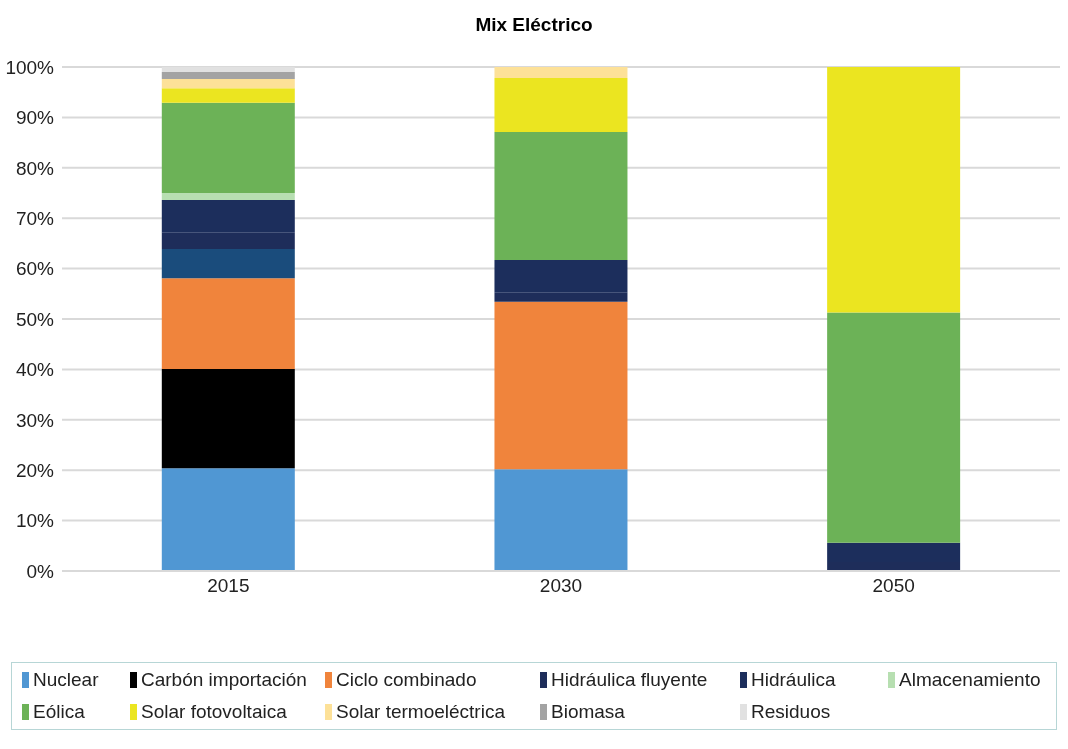 The width and height of the screenshot is (1068, 749). Describe the element at coordinates (35, 370) in the screenshot. I see `y-tick-label: 40%` at that location.